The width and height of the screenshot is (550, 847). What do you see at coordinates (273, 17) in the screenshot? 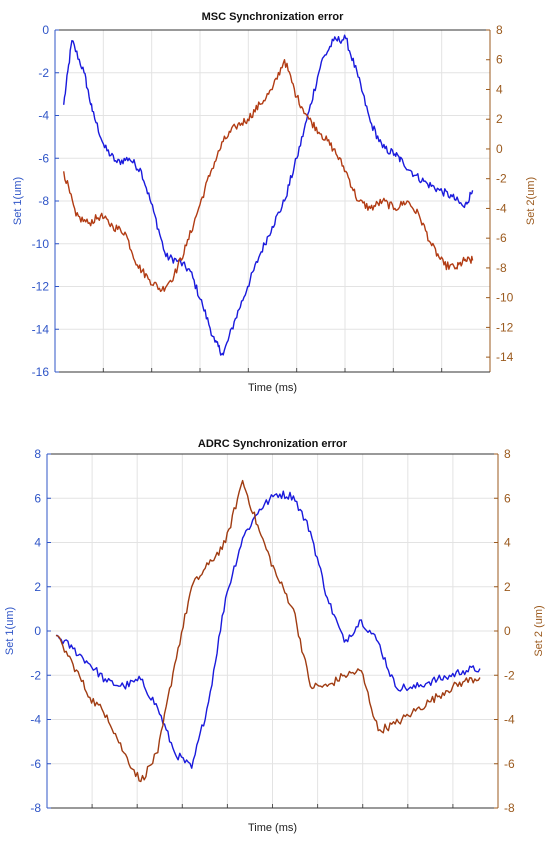
I see `chart-title: MSC Synchronization error` at bounding box center [273, 17].